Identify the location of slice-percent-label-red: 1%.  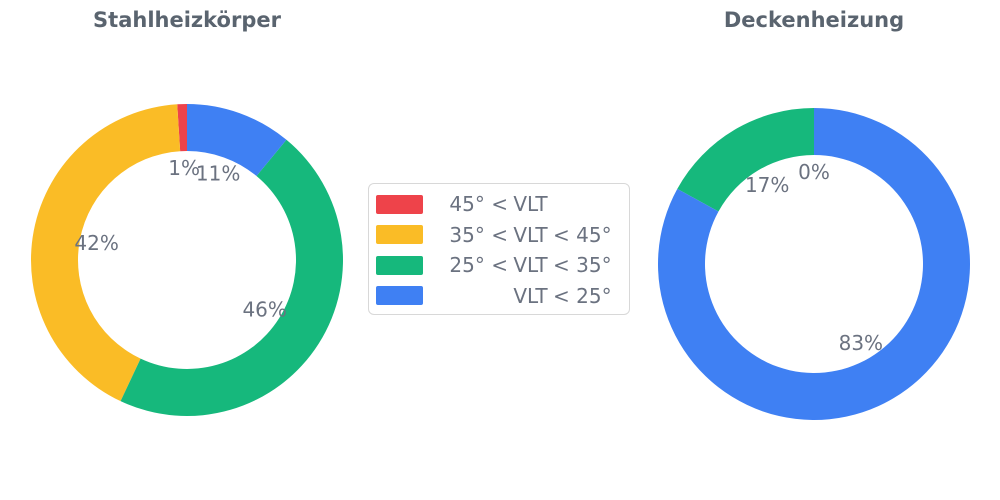
(184, 168).